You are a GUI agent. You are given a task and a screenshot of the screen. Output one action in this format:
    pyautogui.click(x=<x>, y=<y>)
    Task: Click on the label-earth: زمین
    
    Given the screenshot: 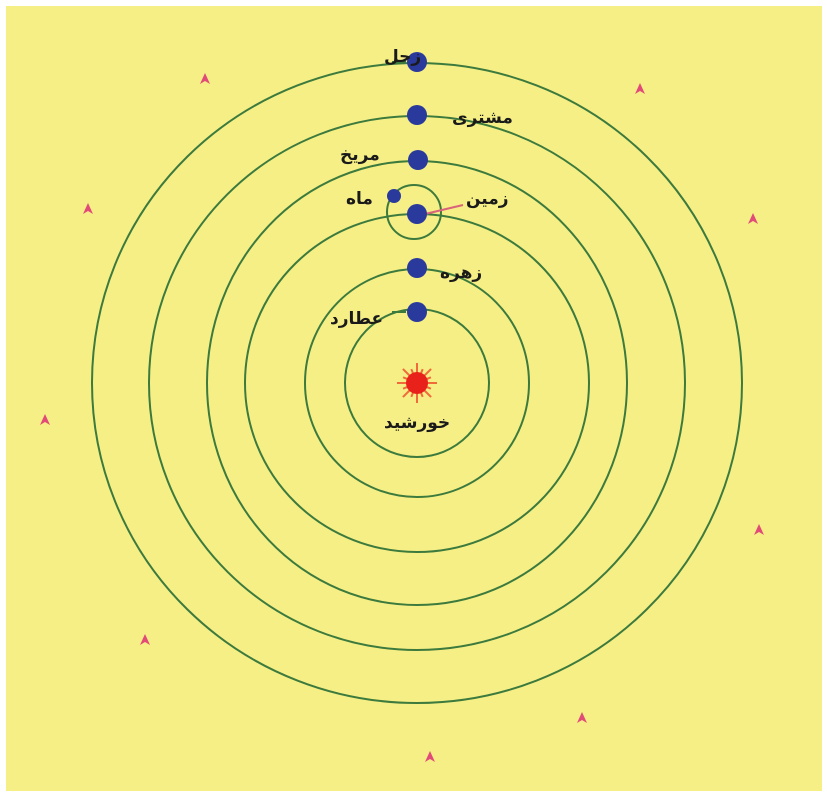 What is the action you would take?
    pyautogui.click(x=487, y=199)
    